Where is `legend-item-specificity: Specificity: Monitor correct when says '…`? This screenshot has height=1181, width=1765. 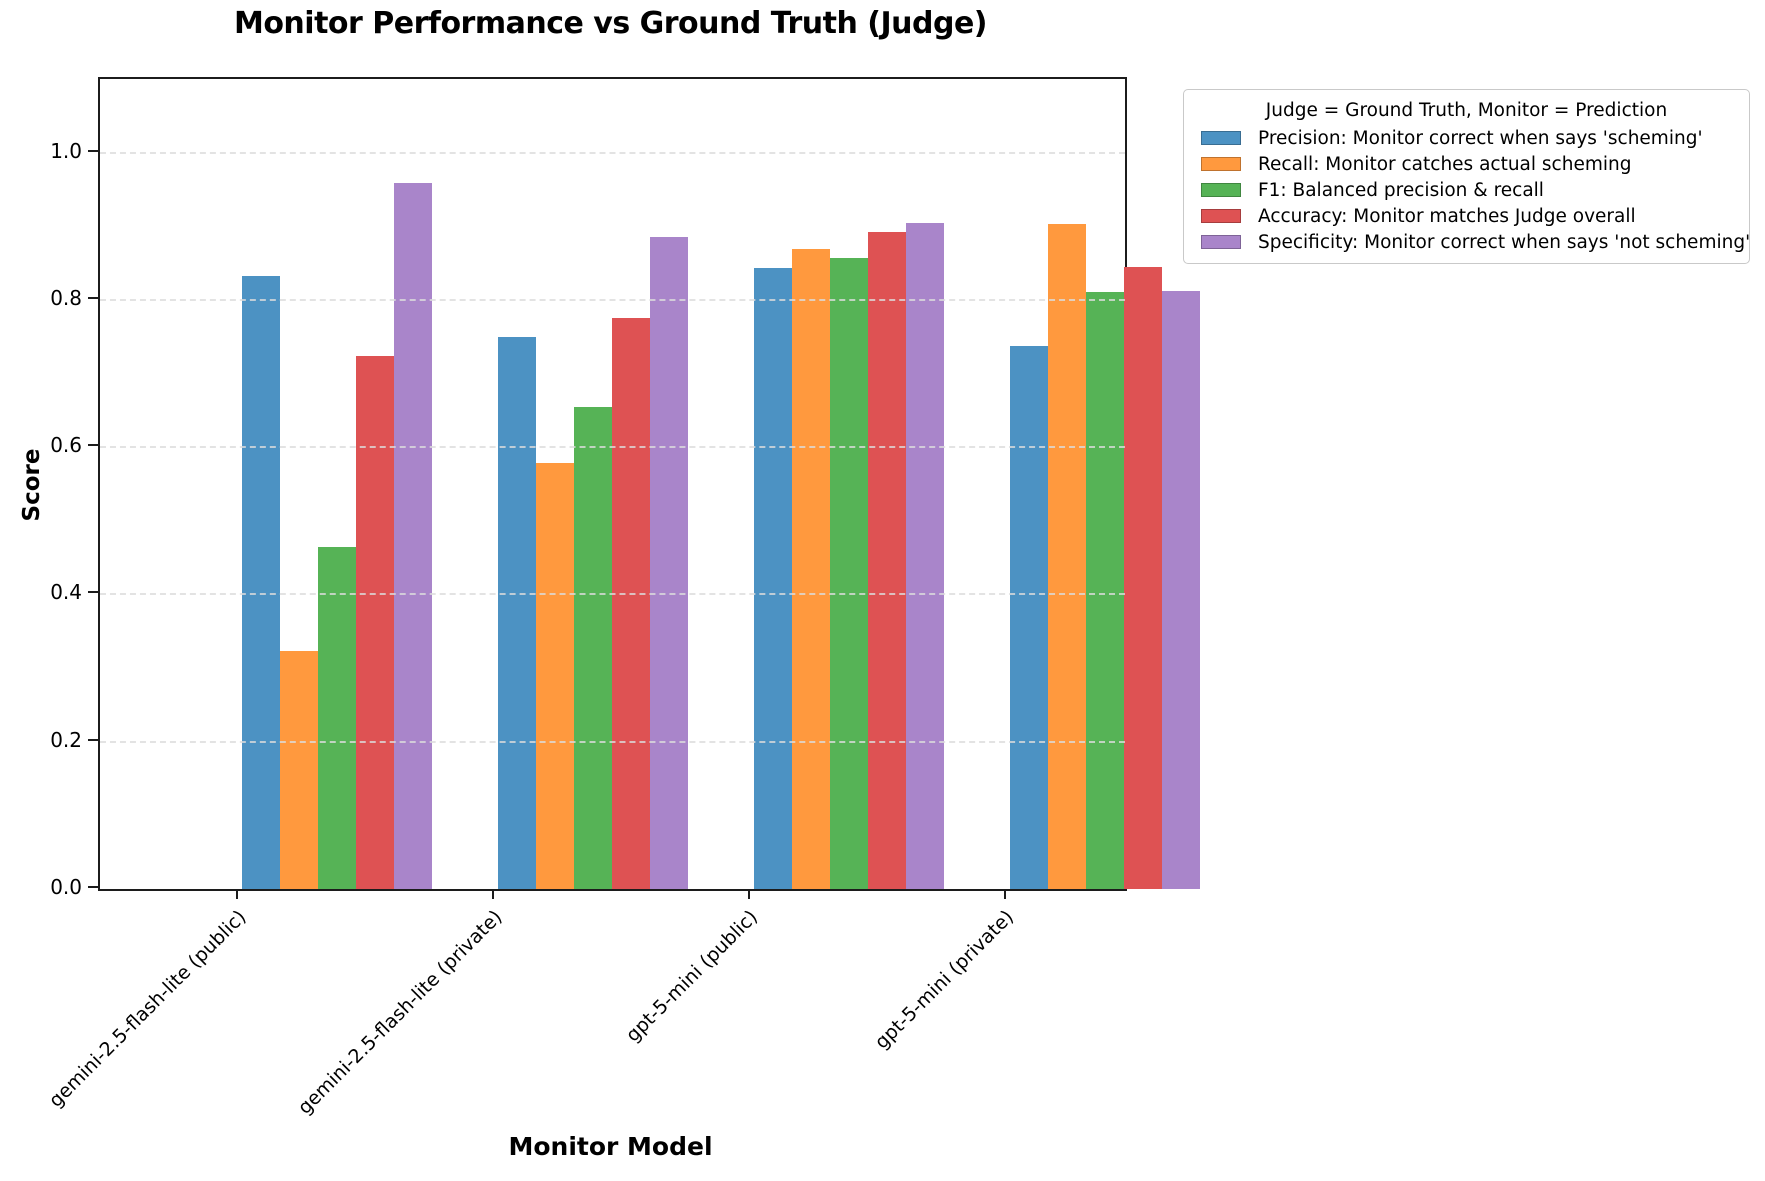 legend-item-specificity: Specificity: Monitor correct when says '… is located at coordinates (1472, 242).